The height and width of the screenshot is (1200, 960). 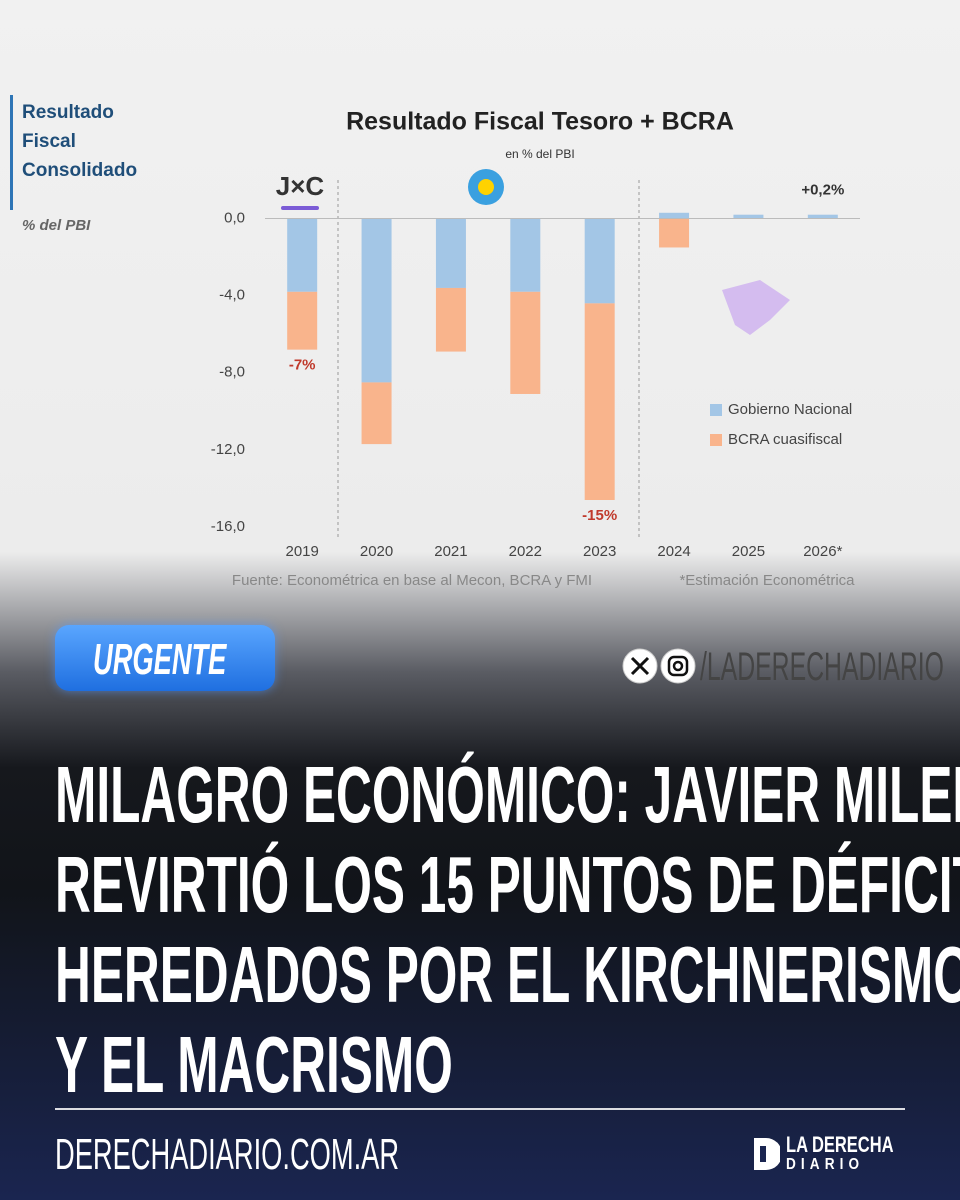 What do you see at coordinates (525, 551) in the screenshot?
I see `x-tick-label: 2022` at bounding box center [525, 551].